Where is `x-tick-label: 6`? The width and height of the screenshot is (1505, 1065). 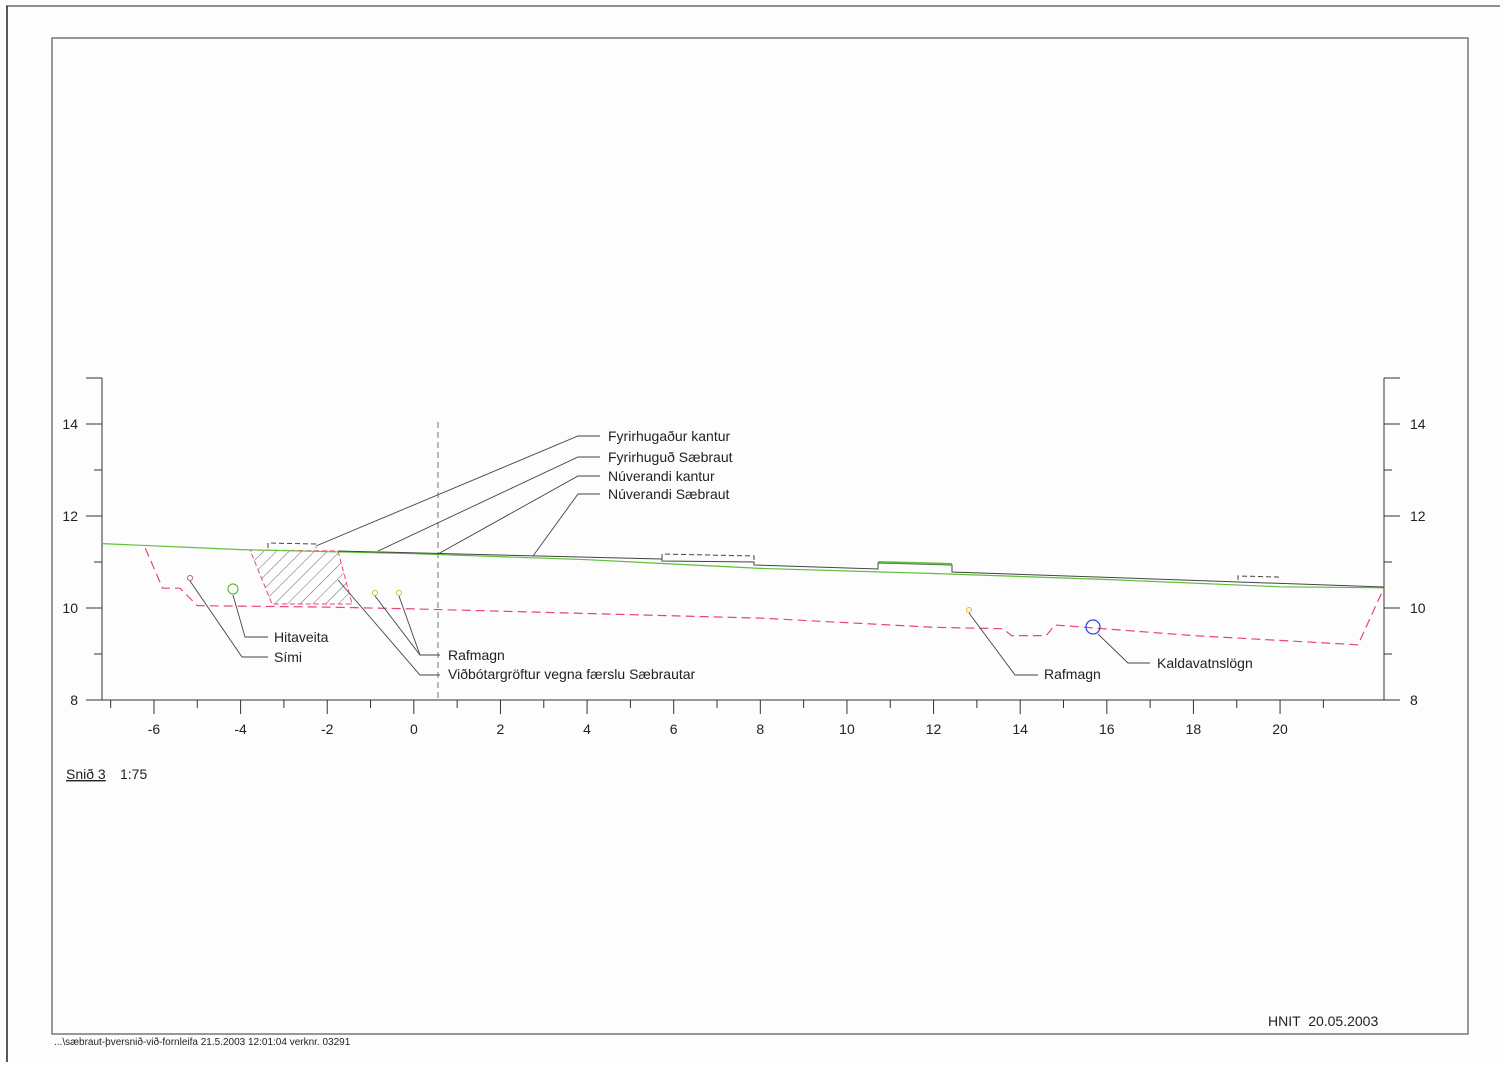 x-tick-label: 6 is located at coordinates (674, 729).